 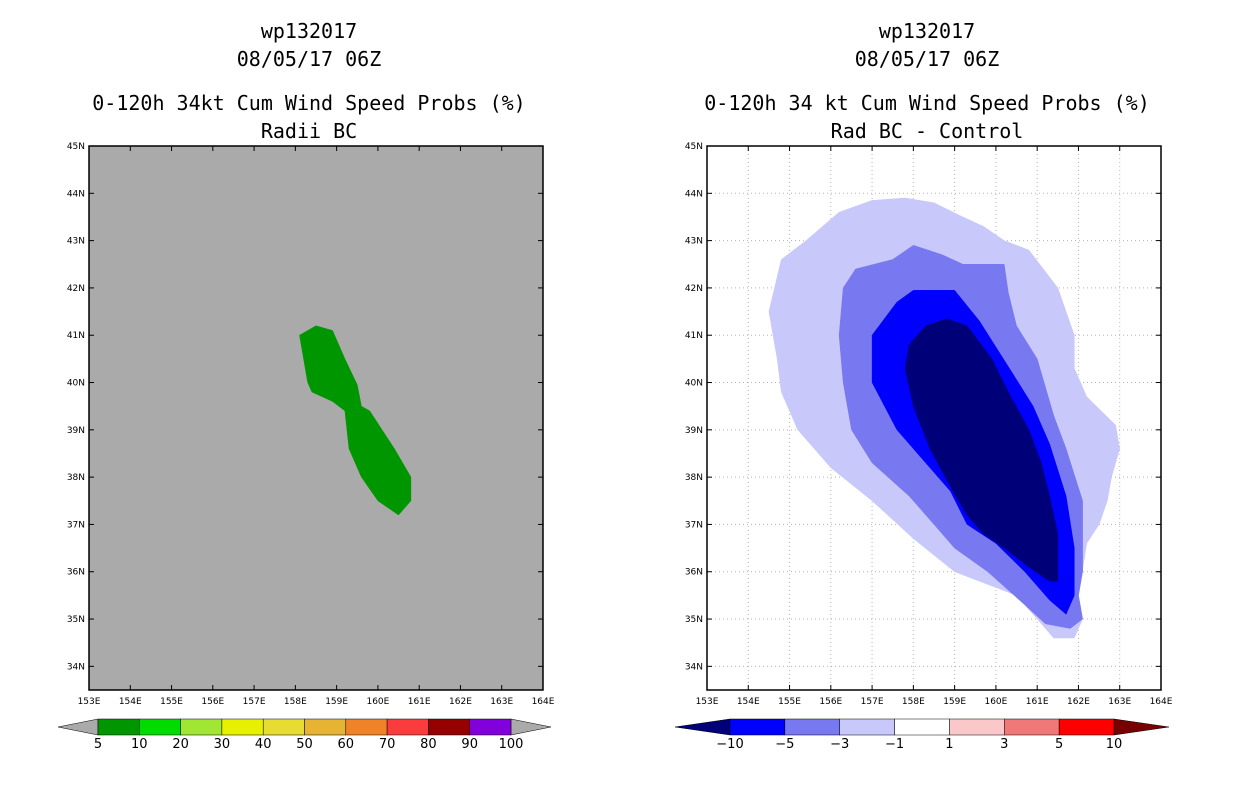 What do you see at coordinates (894, 744) in the screenshot?
I see `colorbar-label: −1` at bounding box center [894, 744].